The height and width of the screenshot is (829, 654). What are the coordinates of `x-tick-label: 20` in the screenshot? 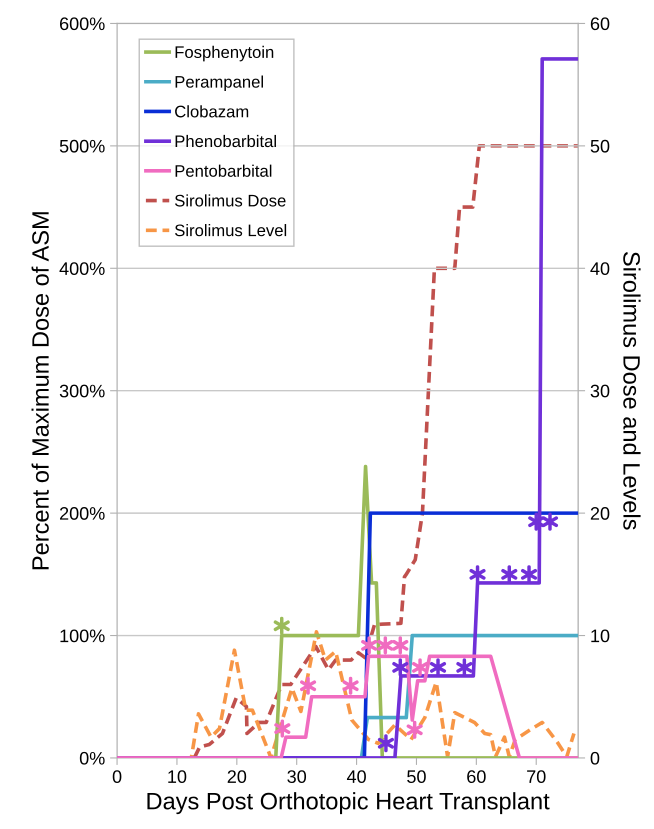 It's located at (237, 777).